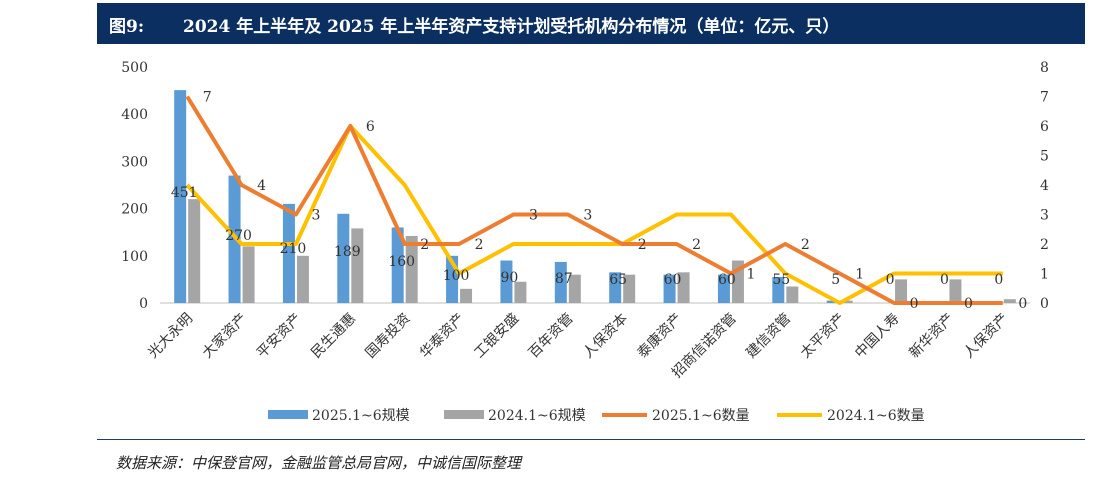 Image resolution: width=1111 pixels, height=487 pixels. Describe the element at coordinates (401, 262) in the screenshot. I see `bar-value-label: 160` at that location.